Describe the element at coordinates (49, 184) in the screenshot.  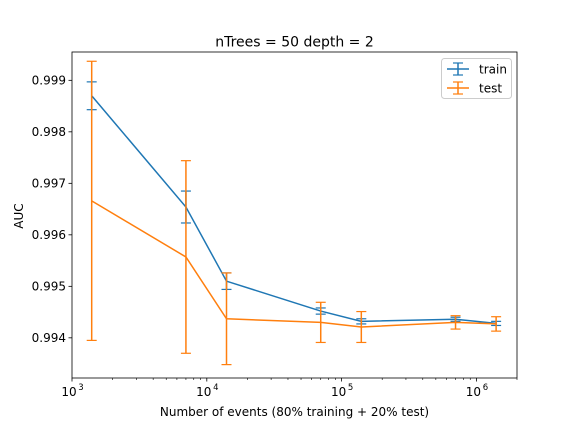
I see `y-tick-label: 0.997` at that location.